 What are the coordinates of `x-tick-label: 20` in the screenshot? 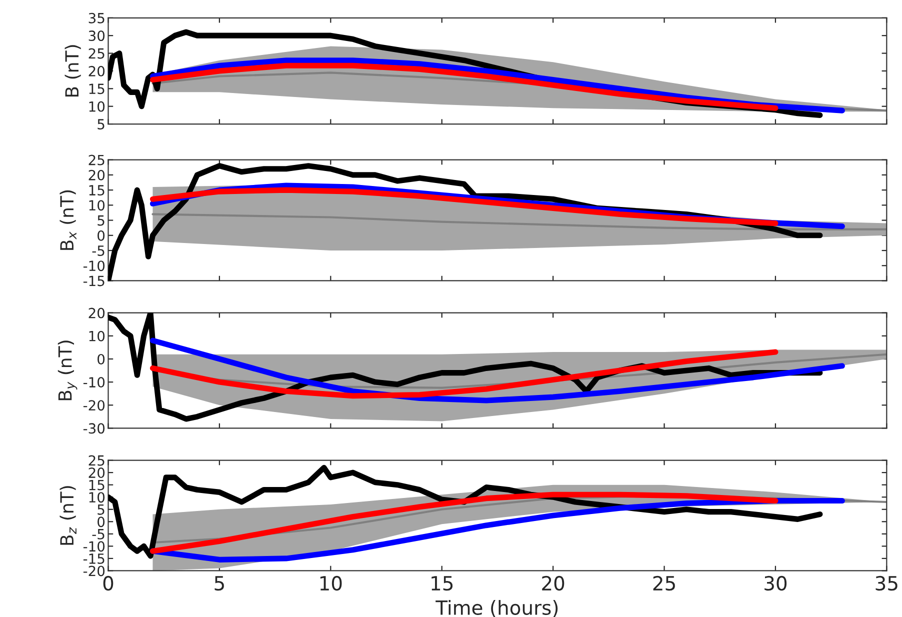 It's located at (553, 583).